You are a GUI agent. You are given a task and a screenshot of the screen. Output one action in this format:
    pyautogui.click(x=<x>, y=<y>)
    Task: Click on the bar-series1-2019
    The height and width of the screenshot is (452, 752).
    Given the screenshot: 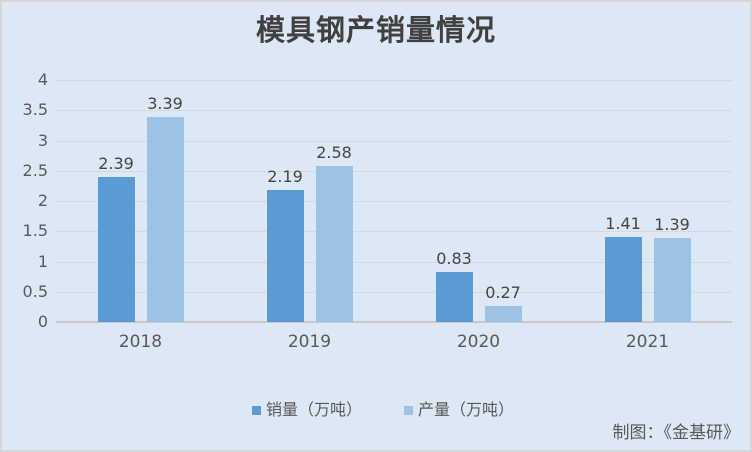 What is the action you would take?
    pyautogui.click(x=285, y=255)
    